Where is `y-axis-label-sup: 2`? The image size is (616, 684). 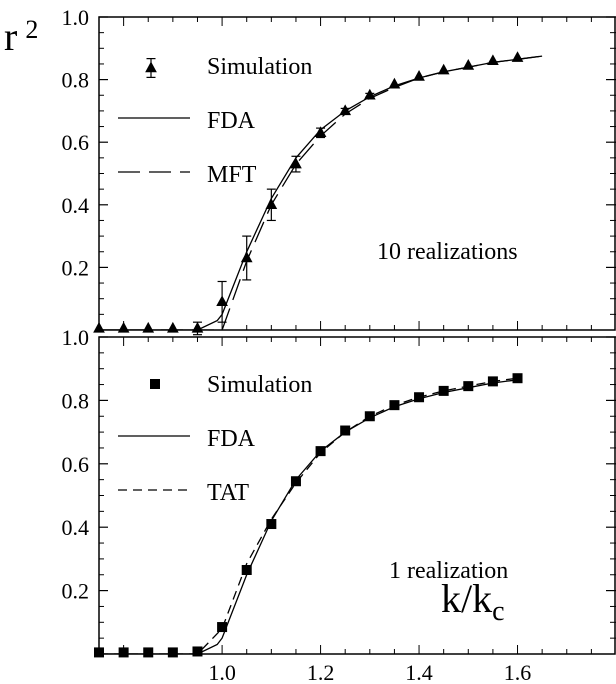
y-axis-label-sup: 2 is located at coordinates (31, 29).